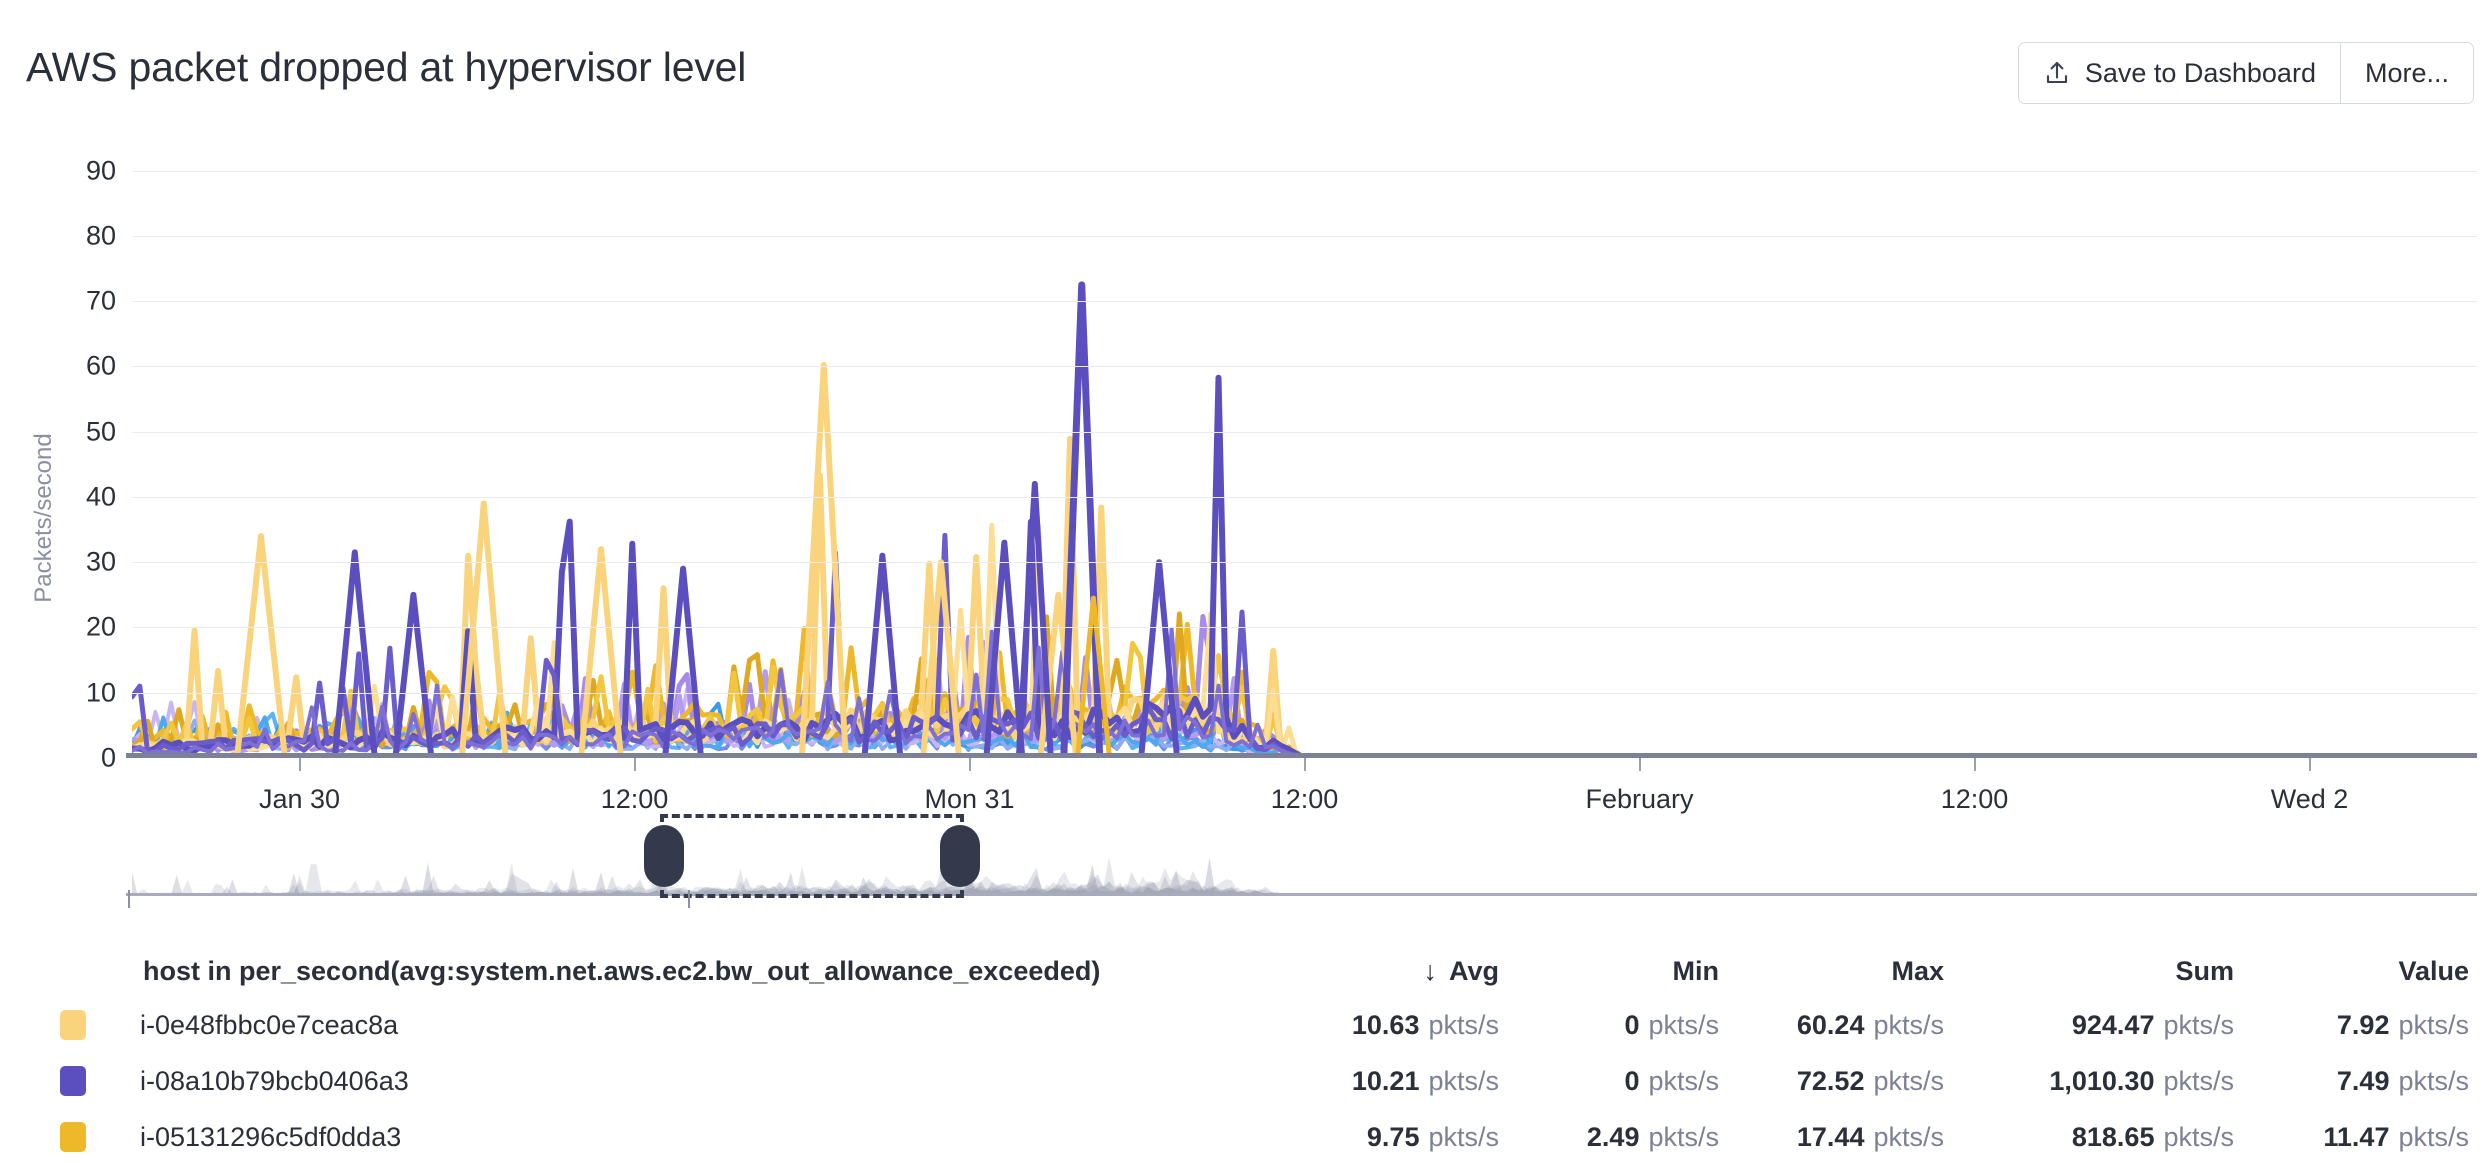 This screenshot has height=1165, width=2491. I want to click on y-axis-tick-label: 10, so click(100, 692).